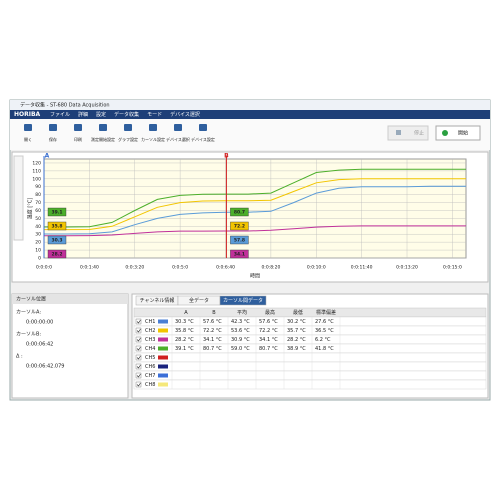  Describe the element at coordinates (128, 139) in the screenshot. I see `toolbar-label: グラフ設定` at that location.